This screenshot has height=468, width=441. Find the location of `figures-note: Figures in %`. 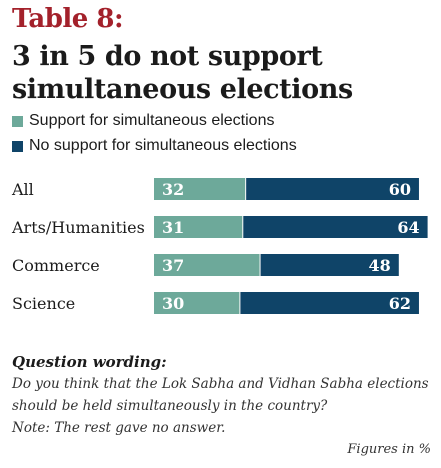

figures-note: Figures in % is located at coordinates (389, 449).